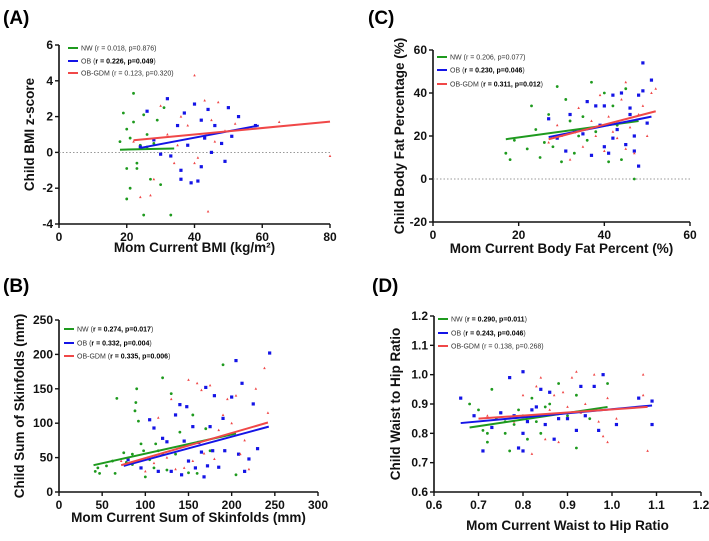 The width and height of the screenshot is (709, 541). I want to click on legend-entry-nw: NW (r = 0.290, p=0.011), so click(489, 320).